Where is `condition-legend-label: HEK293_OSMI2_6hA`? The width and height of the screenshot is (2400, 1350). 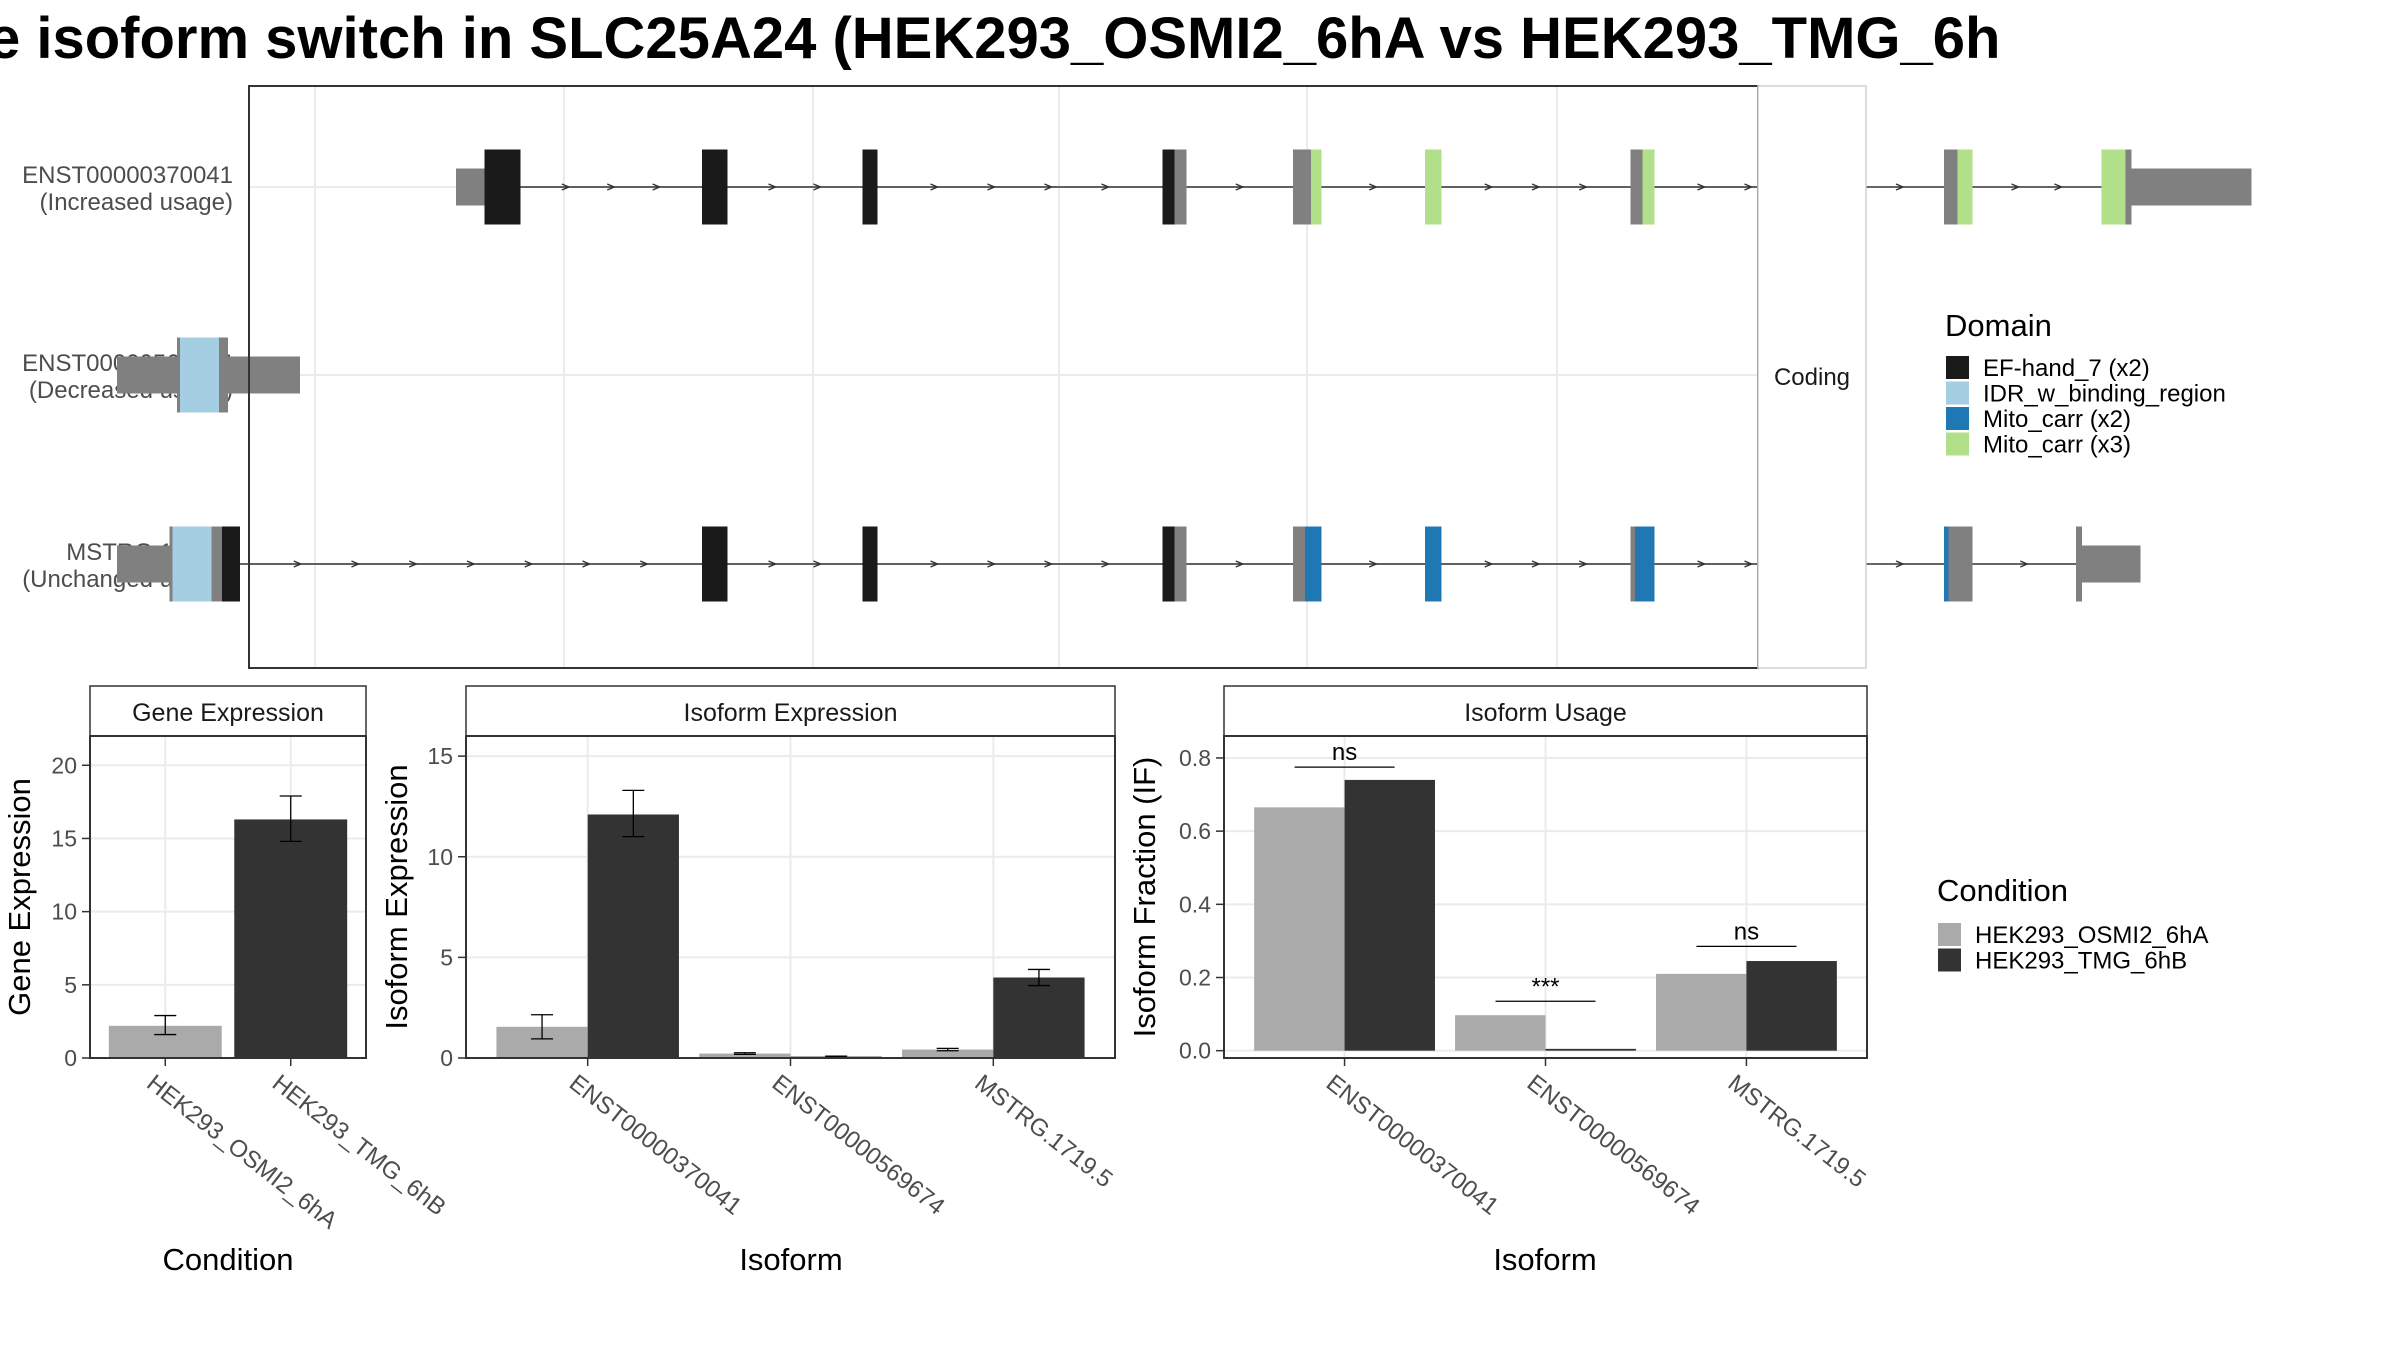
condition-legend-label: HEK293_OSMI2_6hA is located at coordinates (2091, 935).